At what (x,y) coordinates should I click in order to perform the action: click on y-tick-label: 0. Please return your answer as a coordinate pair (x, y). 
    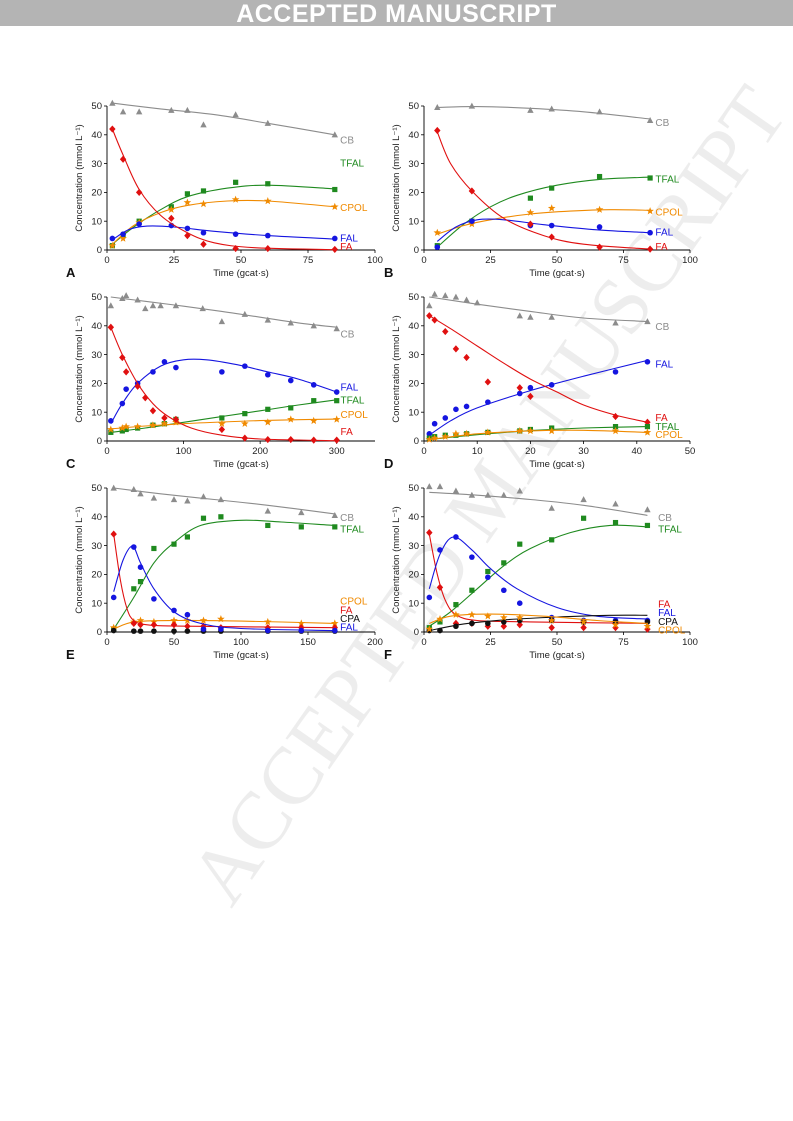
    Looking at the image, I should click on (99, 441).